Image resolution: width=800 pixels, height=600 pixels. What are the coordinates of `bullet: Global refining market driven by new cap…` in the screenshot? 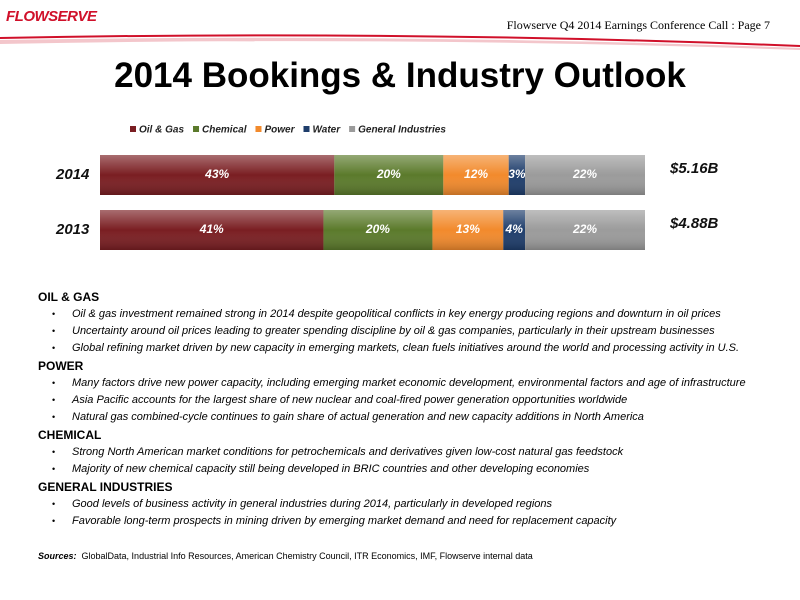 It's located at (395, 348).